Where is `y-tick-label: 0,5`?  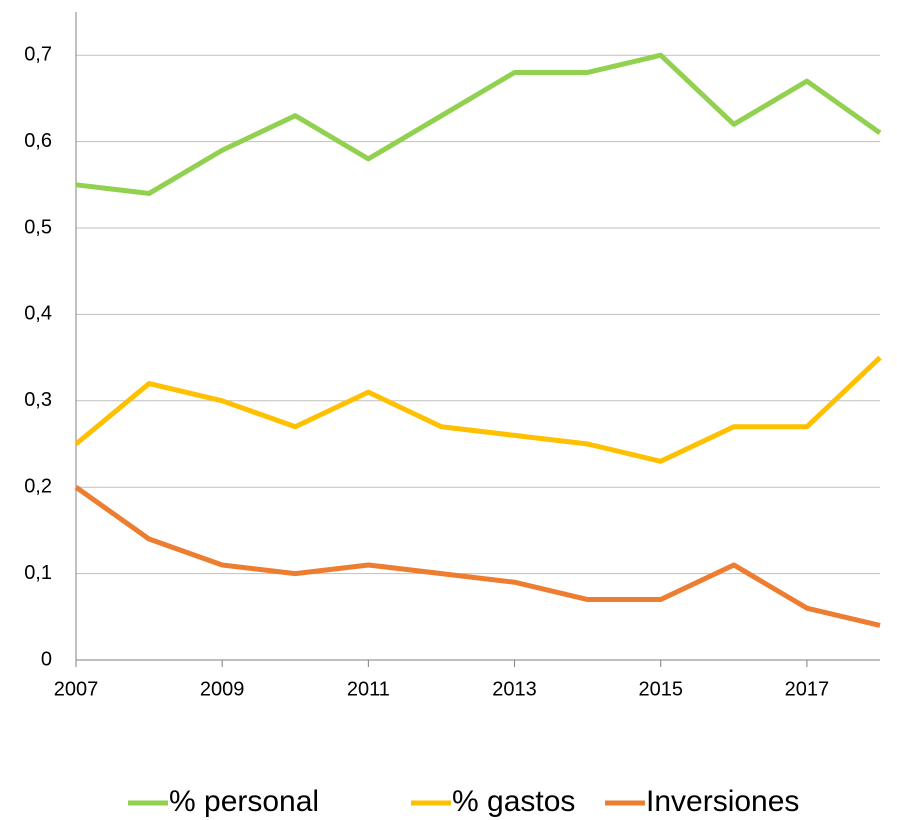
y-tick-label: 0,5 is located at coordinates (38, 227).